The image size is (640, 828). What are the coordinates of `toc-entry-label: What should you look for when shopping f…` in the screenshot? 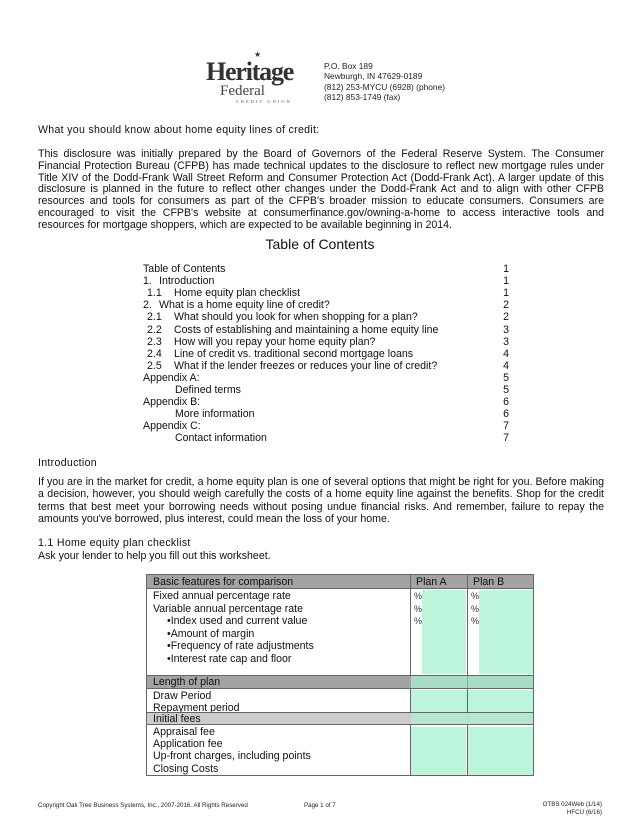 It's located at (296, 317).